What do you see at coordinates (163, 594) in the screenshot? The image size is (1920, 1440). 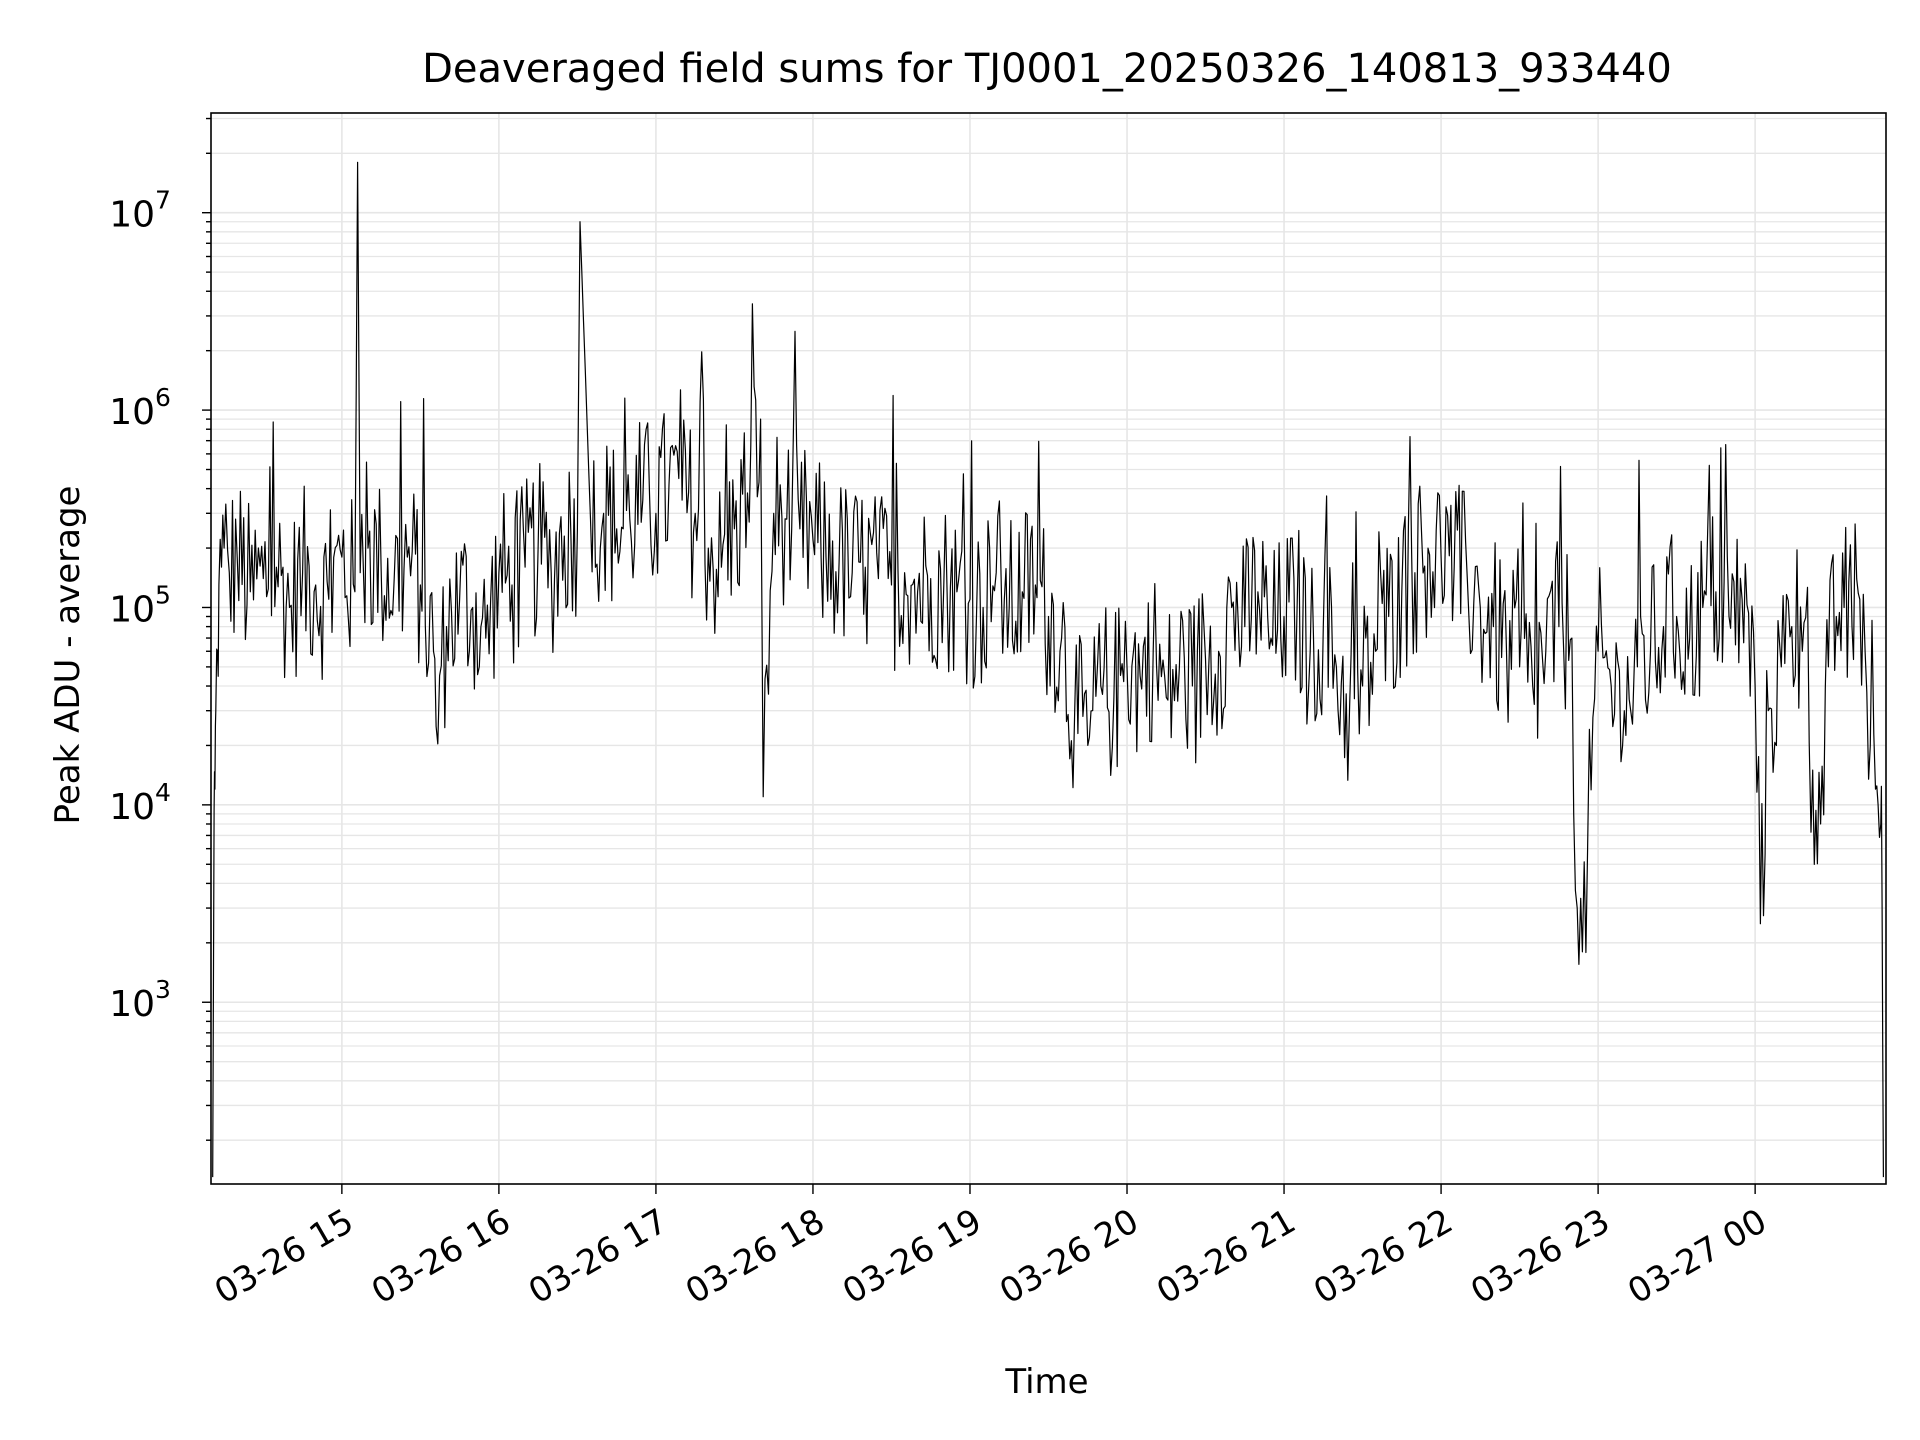 I see `y-tick-exponent: 5` at bounding box center [163, 594].